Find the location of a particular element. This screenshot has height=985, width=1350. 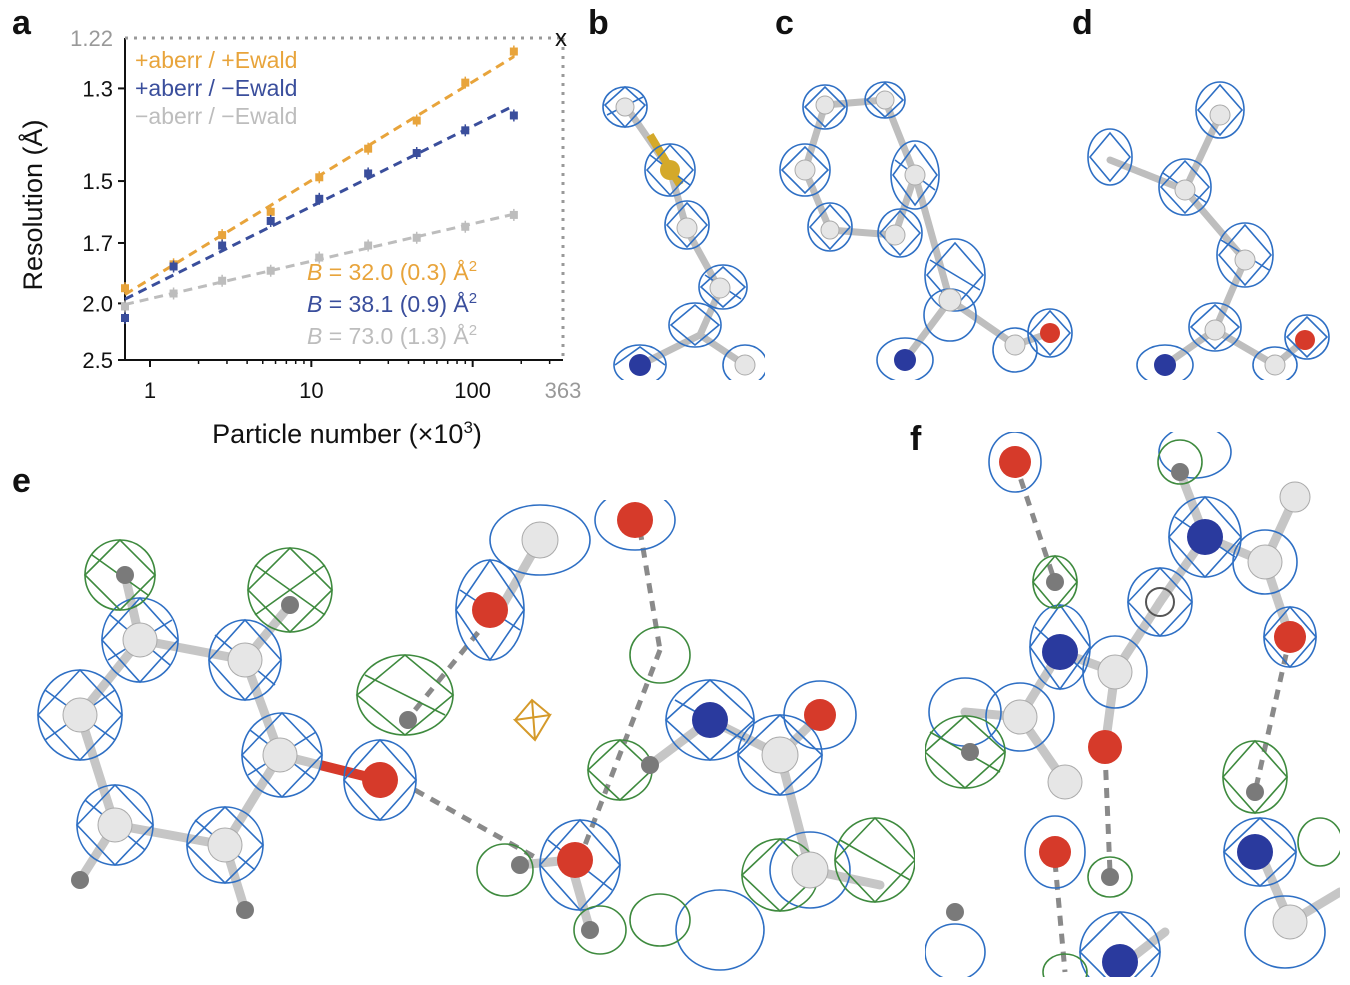

panel-label-e: e is located at coordinates (21, 481).